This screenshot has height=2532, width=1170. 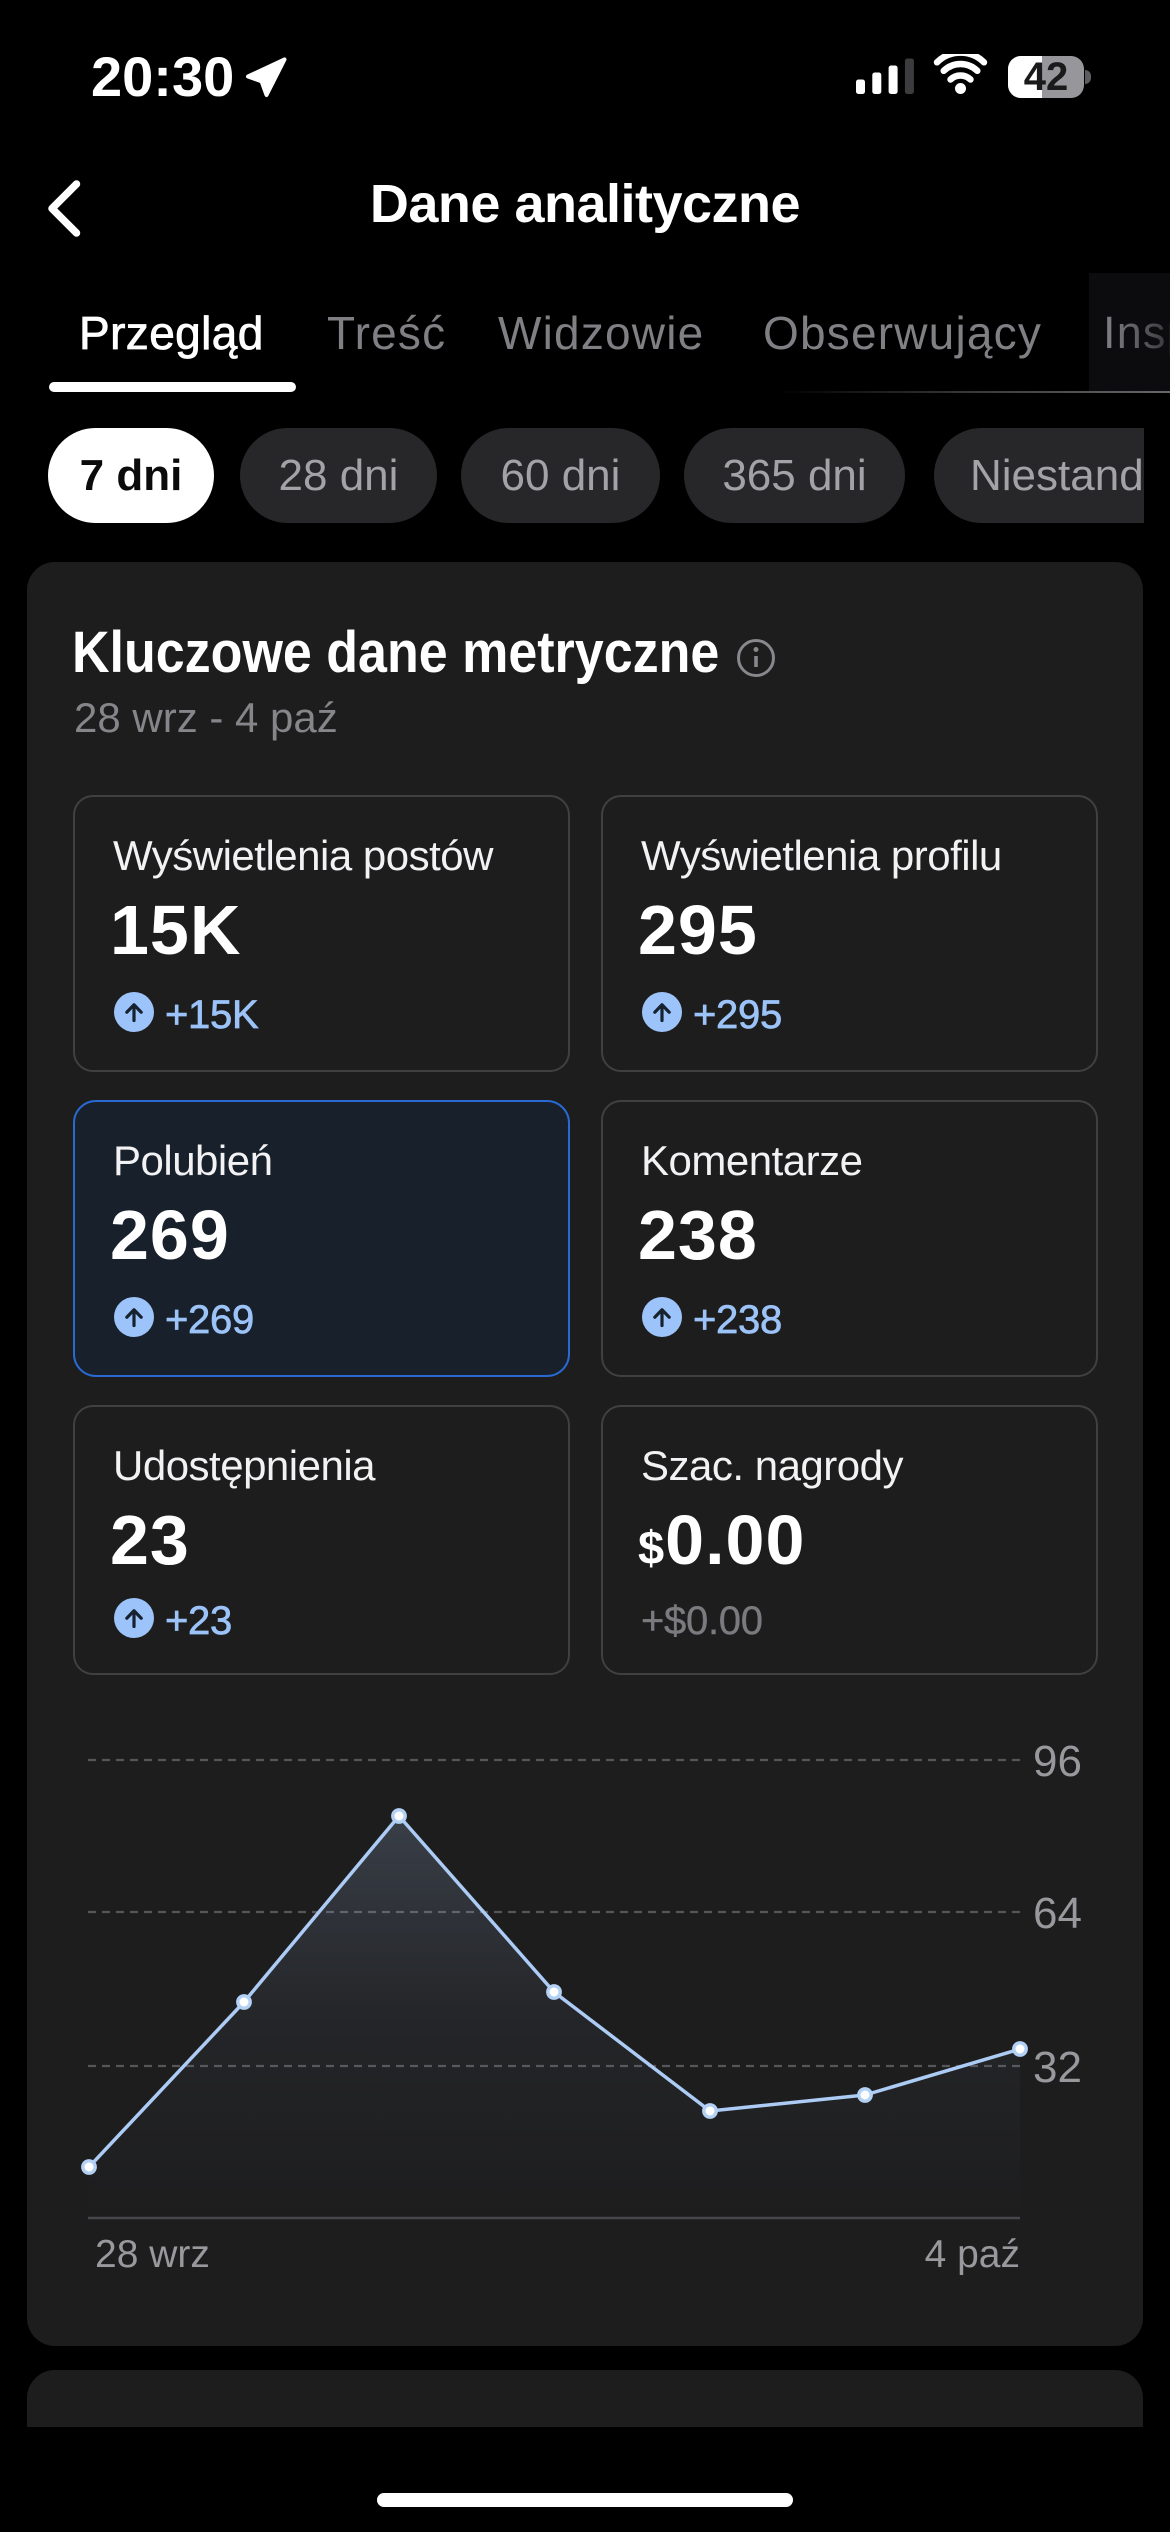 I want to click on svg-text: 4 paź, so click(x=972, y=2254).